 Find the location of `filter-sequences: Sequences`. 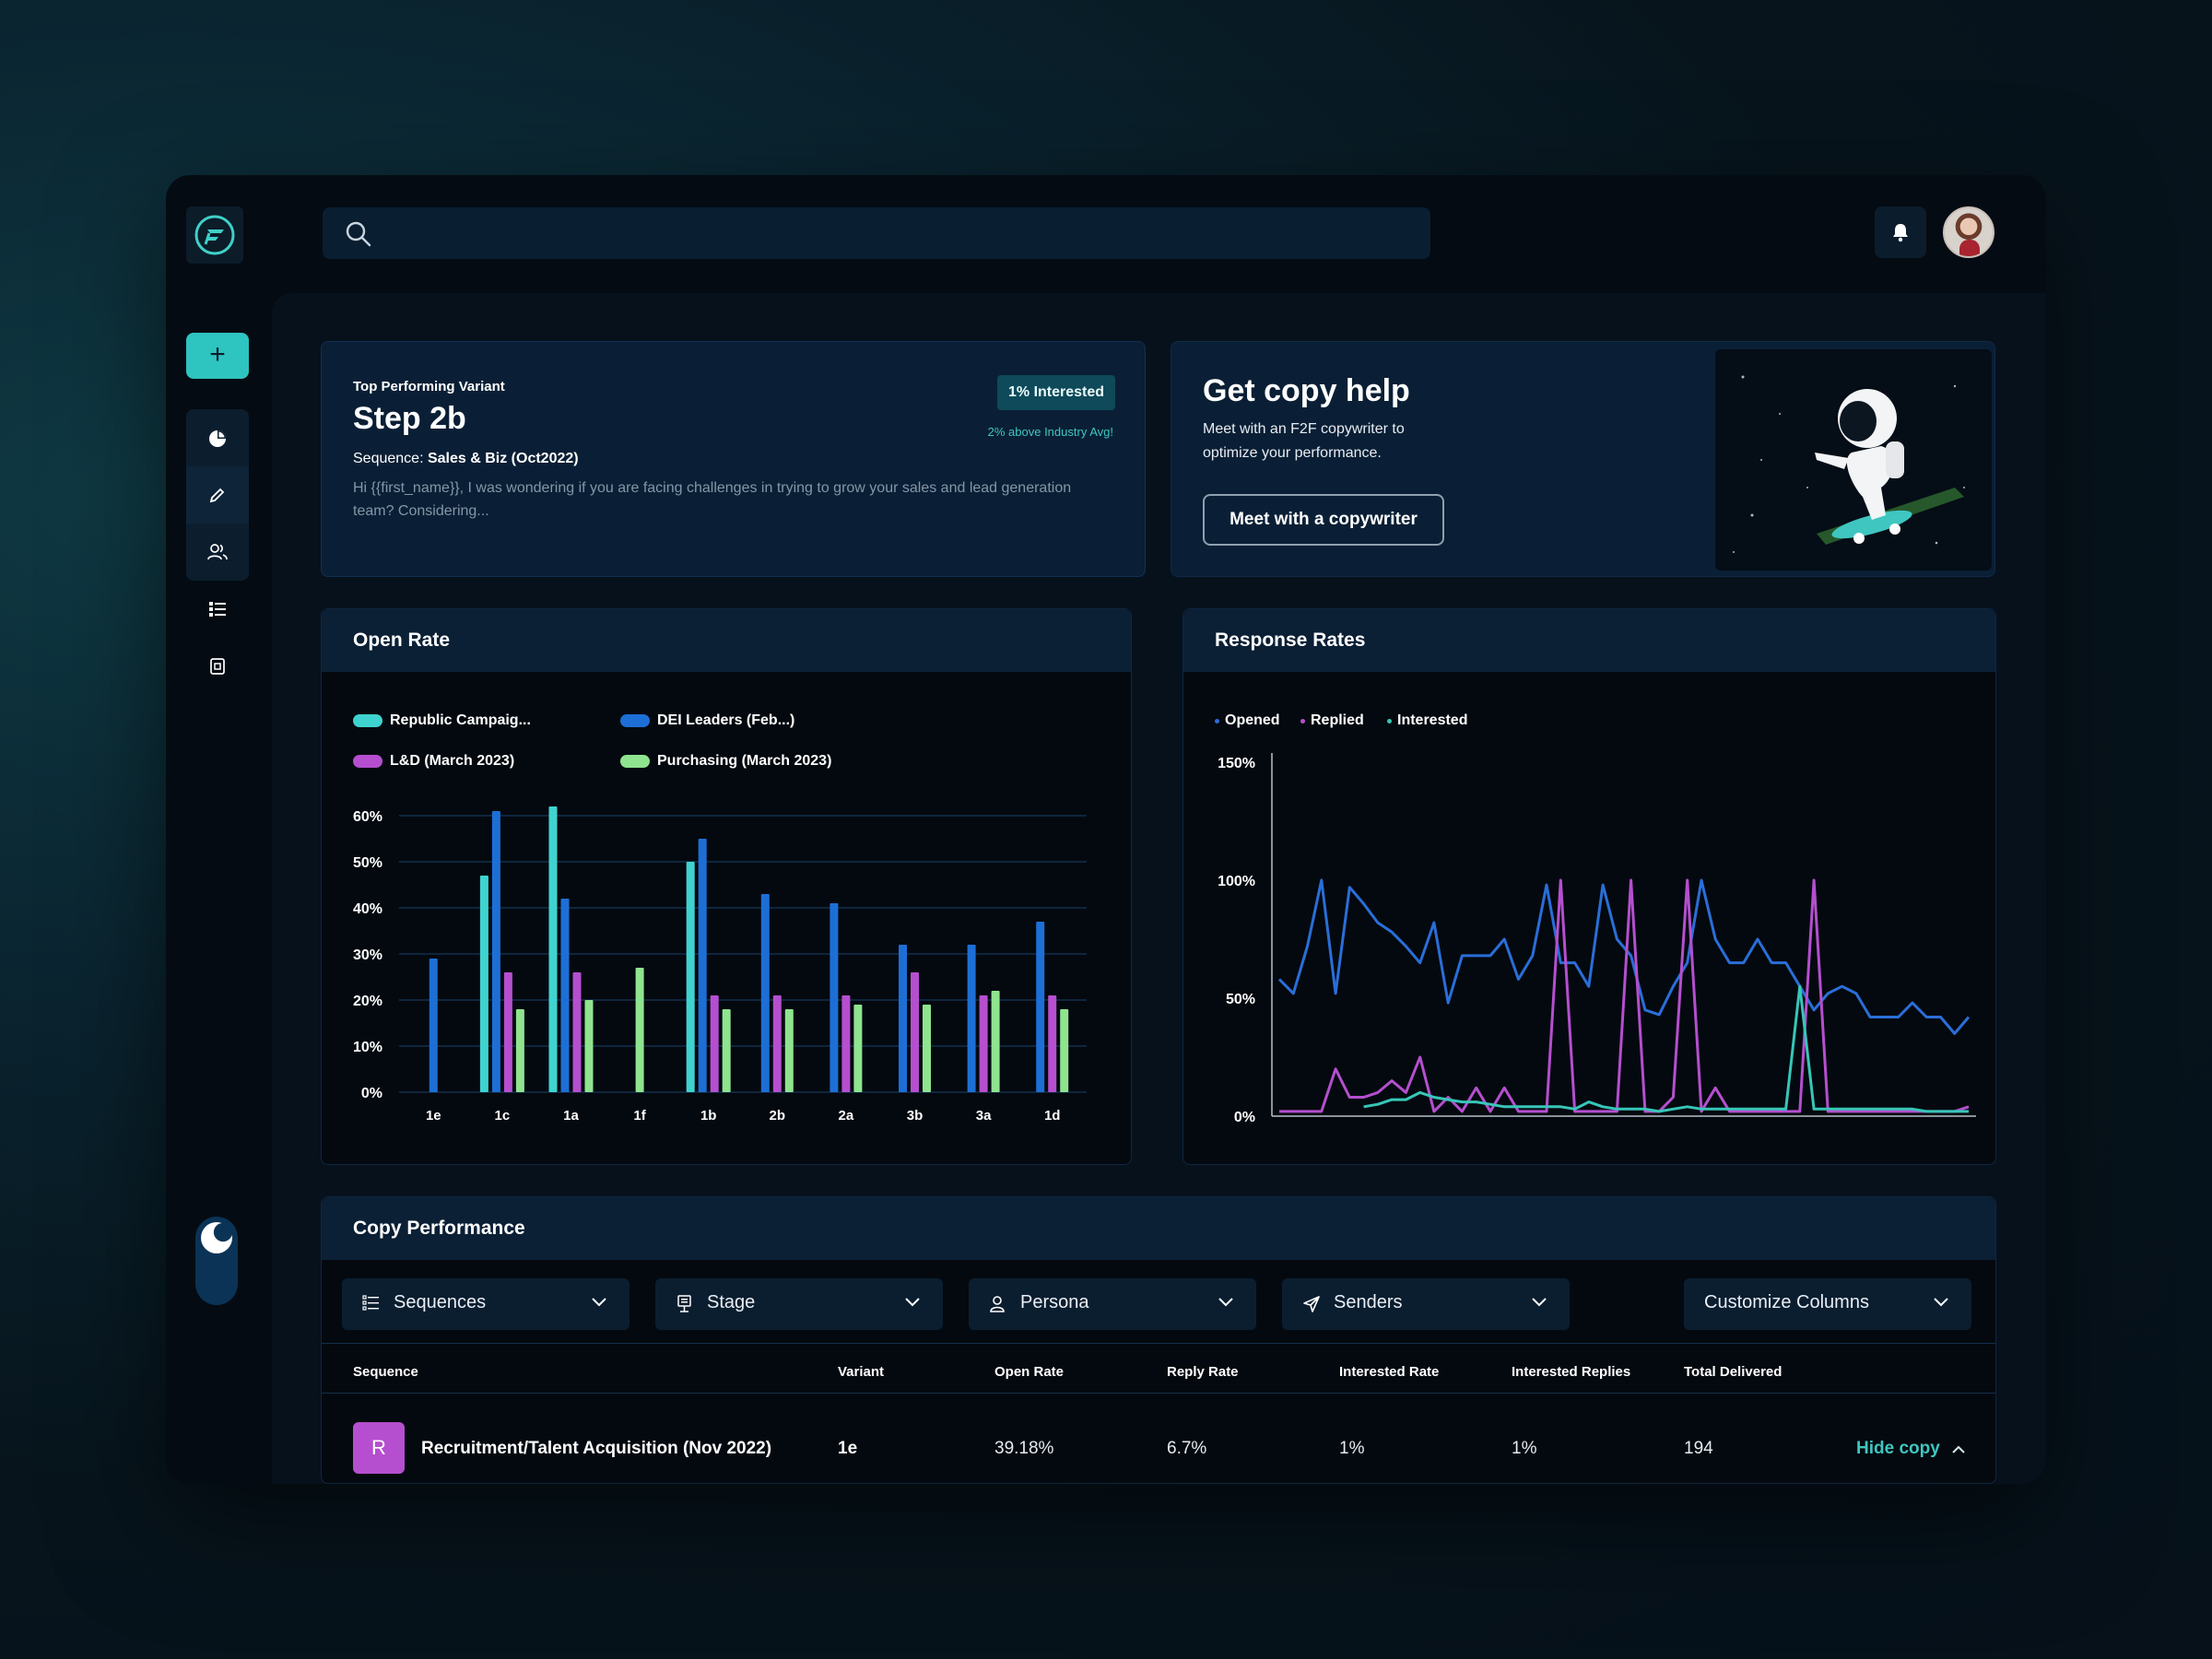

filter-sequences: Sequences is located at coordinates (485, 1304).